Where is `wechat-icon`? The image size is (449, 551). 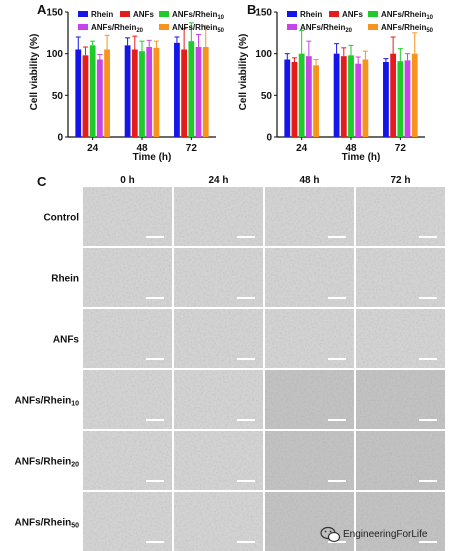 wechat-icon is located at coordinates (330, 534).